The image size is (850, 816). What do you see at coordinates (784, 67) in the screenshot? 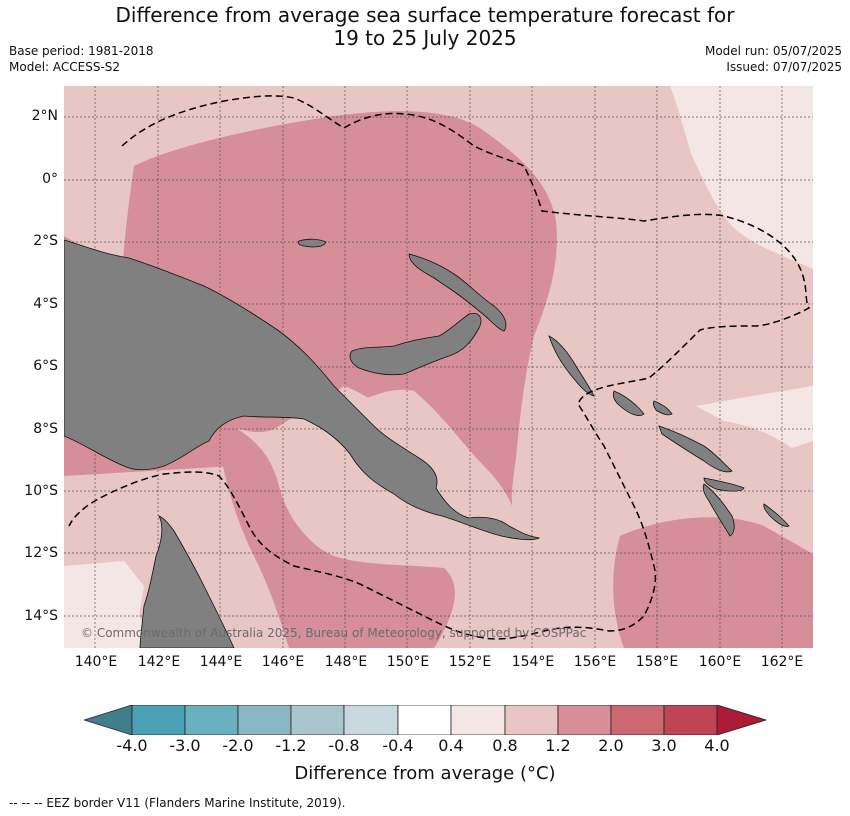
I see `issued-date: Issued: 07/07/2025` at bounding box center [784, 67].